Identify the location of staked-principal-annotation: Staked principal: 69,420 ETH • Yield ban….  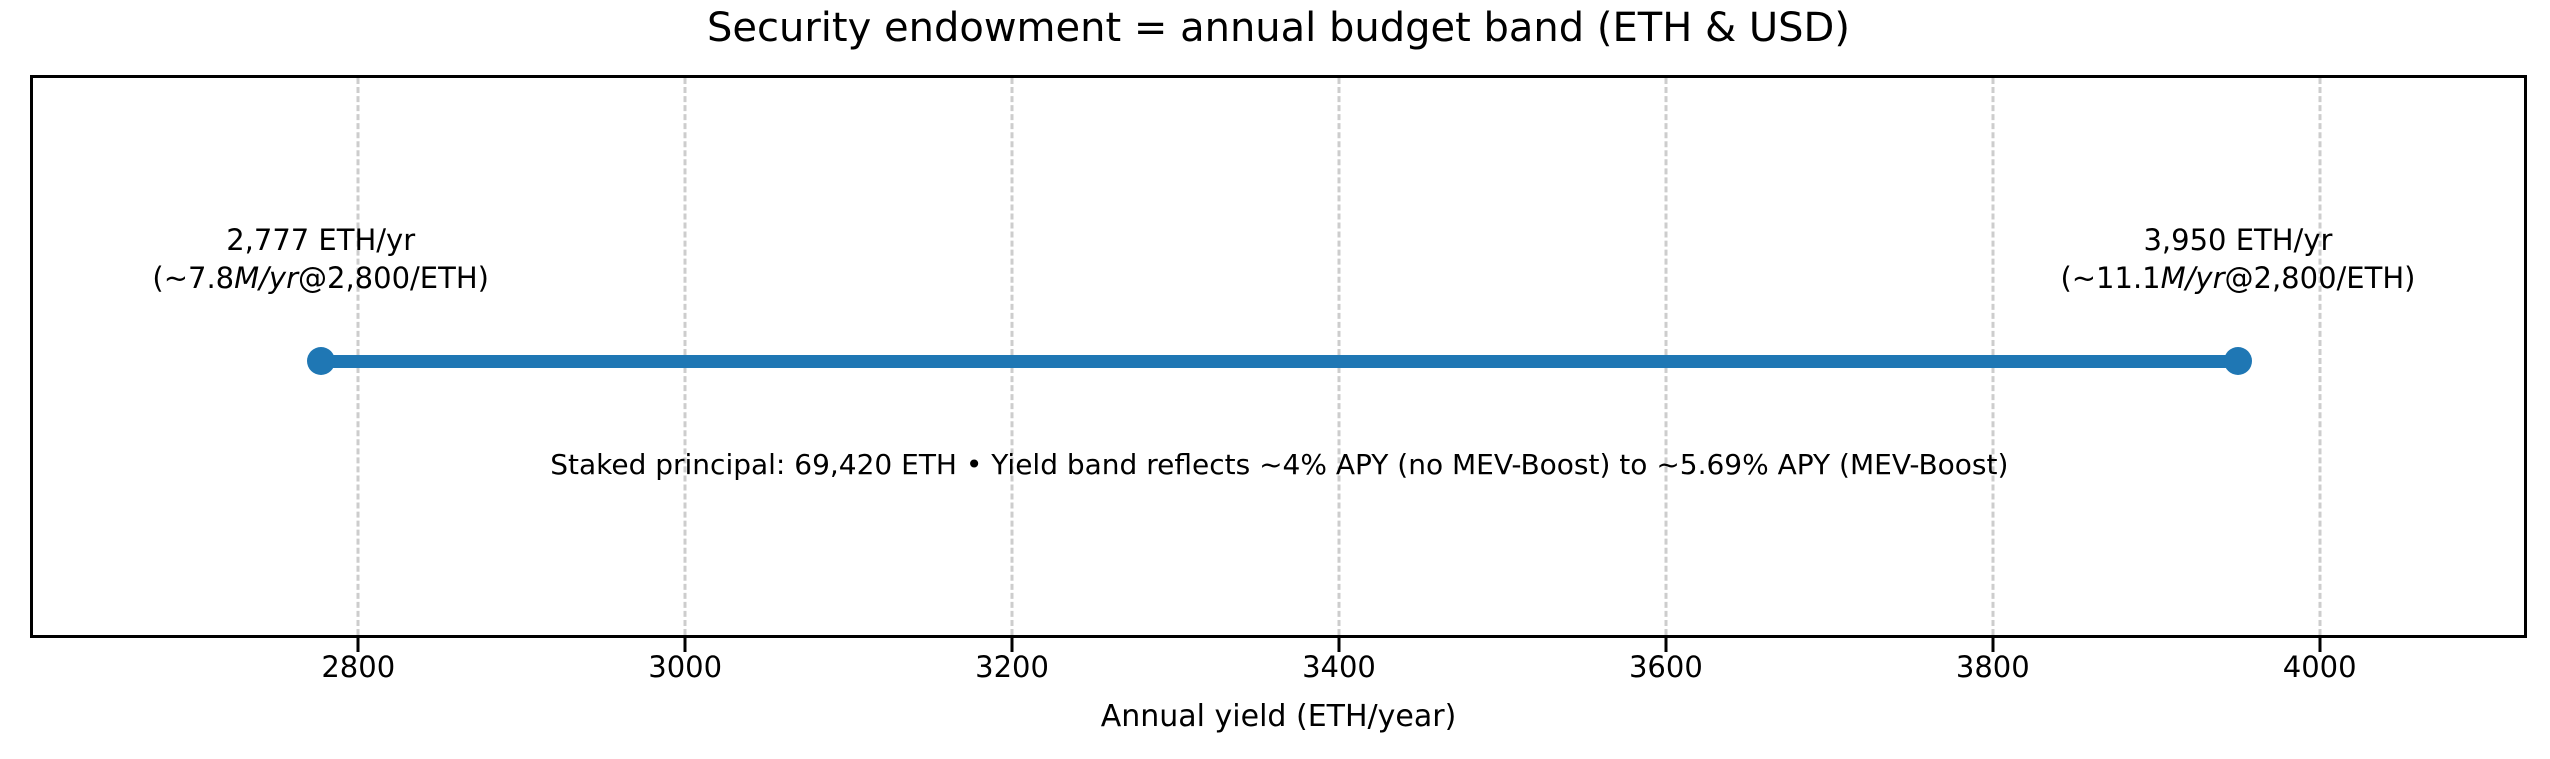
(1279, 464).